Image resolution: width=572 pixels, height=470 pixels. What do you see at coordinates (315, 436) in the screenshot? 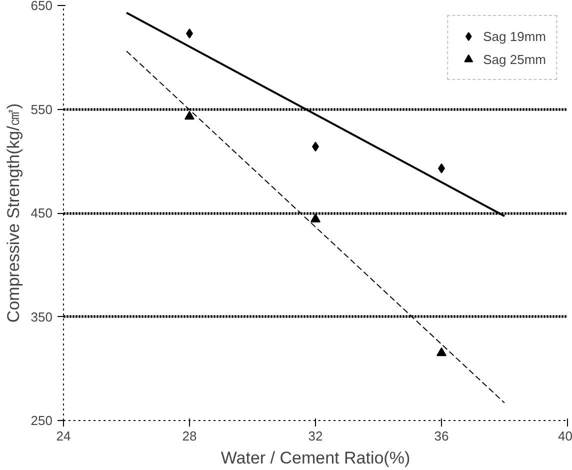
I see `x-tick-label: 32` at bounding box center [315, 436].